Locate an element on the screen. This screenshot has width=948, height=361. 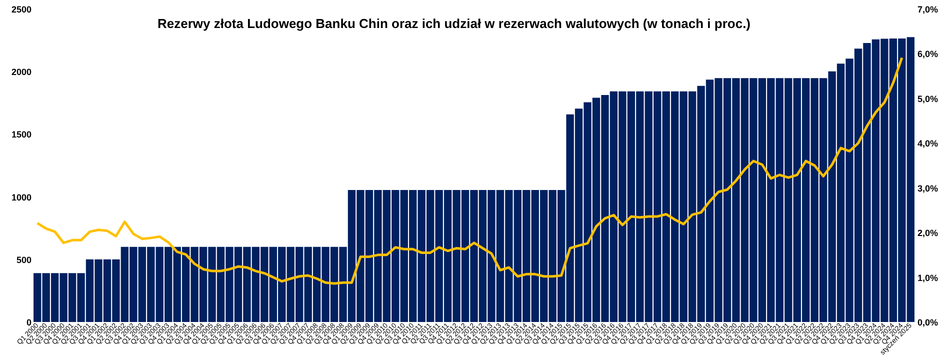
text: Rezerwy złota Ludowego Banku Chin oraz ich udział w rezerwach walutowych (w tonach i proc.) is located at coordinates (454, 23).